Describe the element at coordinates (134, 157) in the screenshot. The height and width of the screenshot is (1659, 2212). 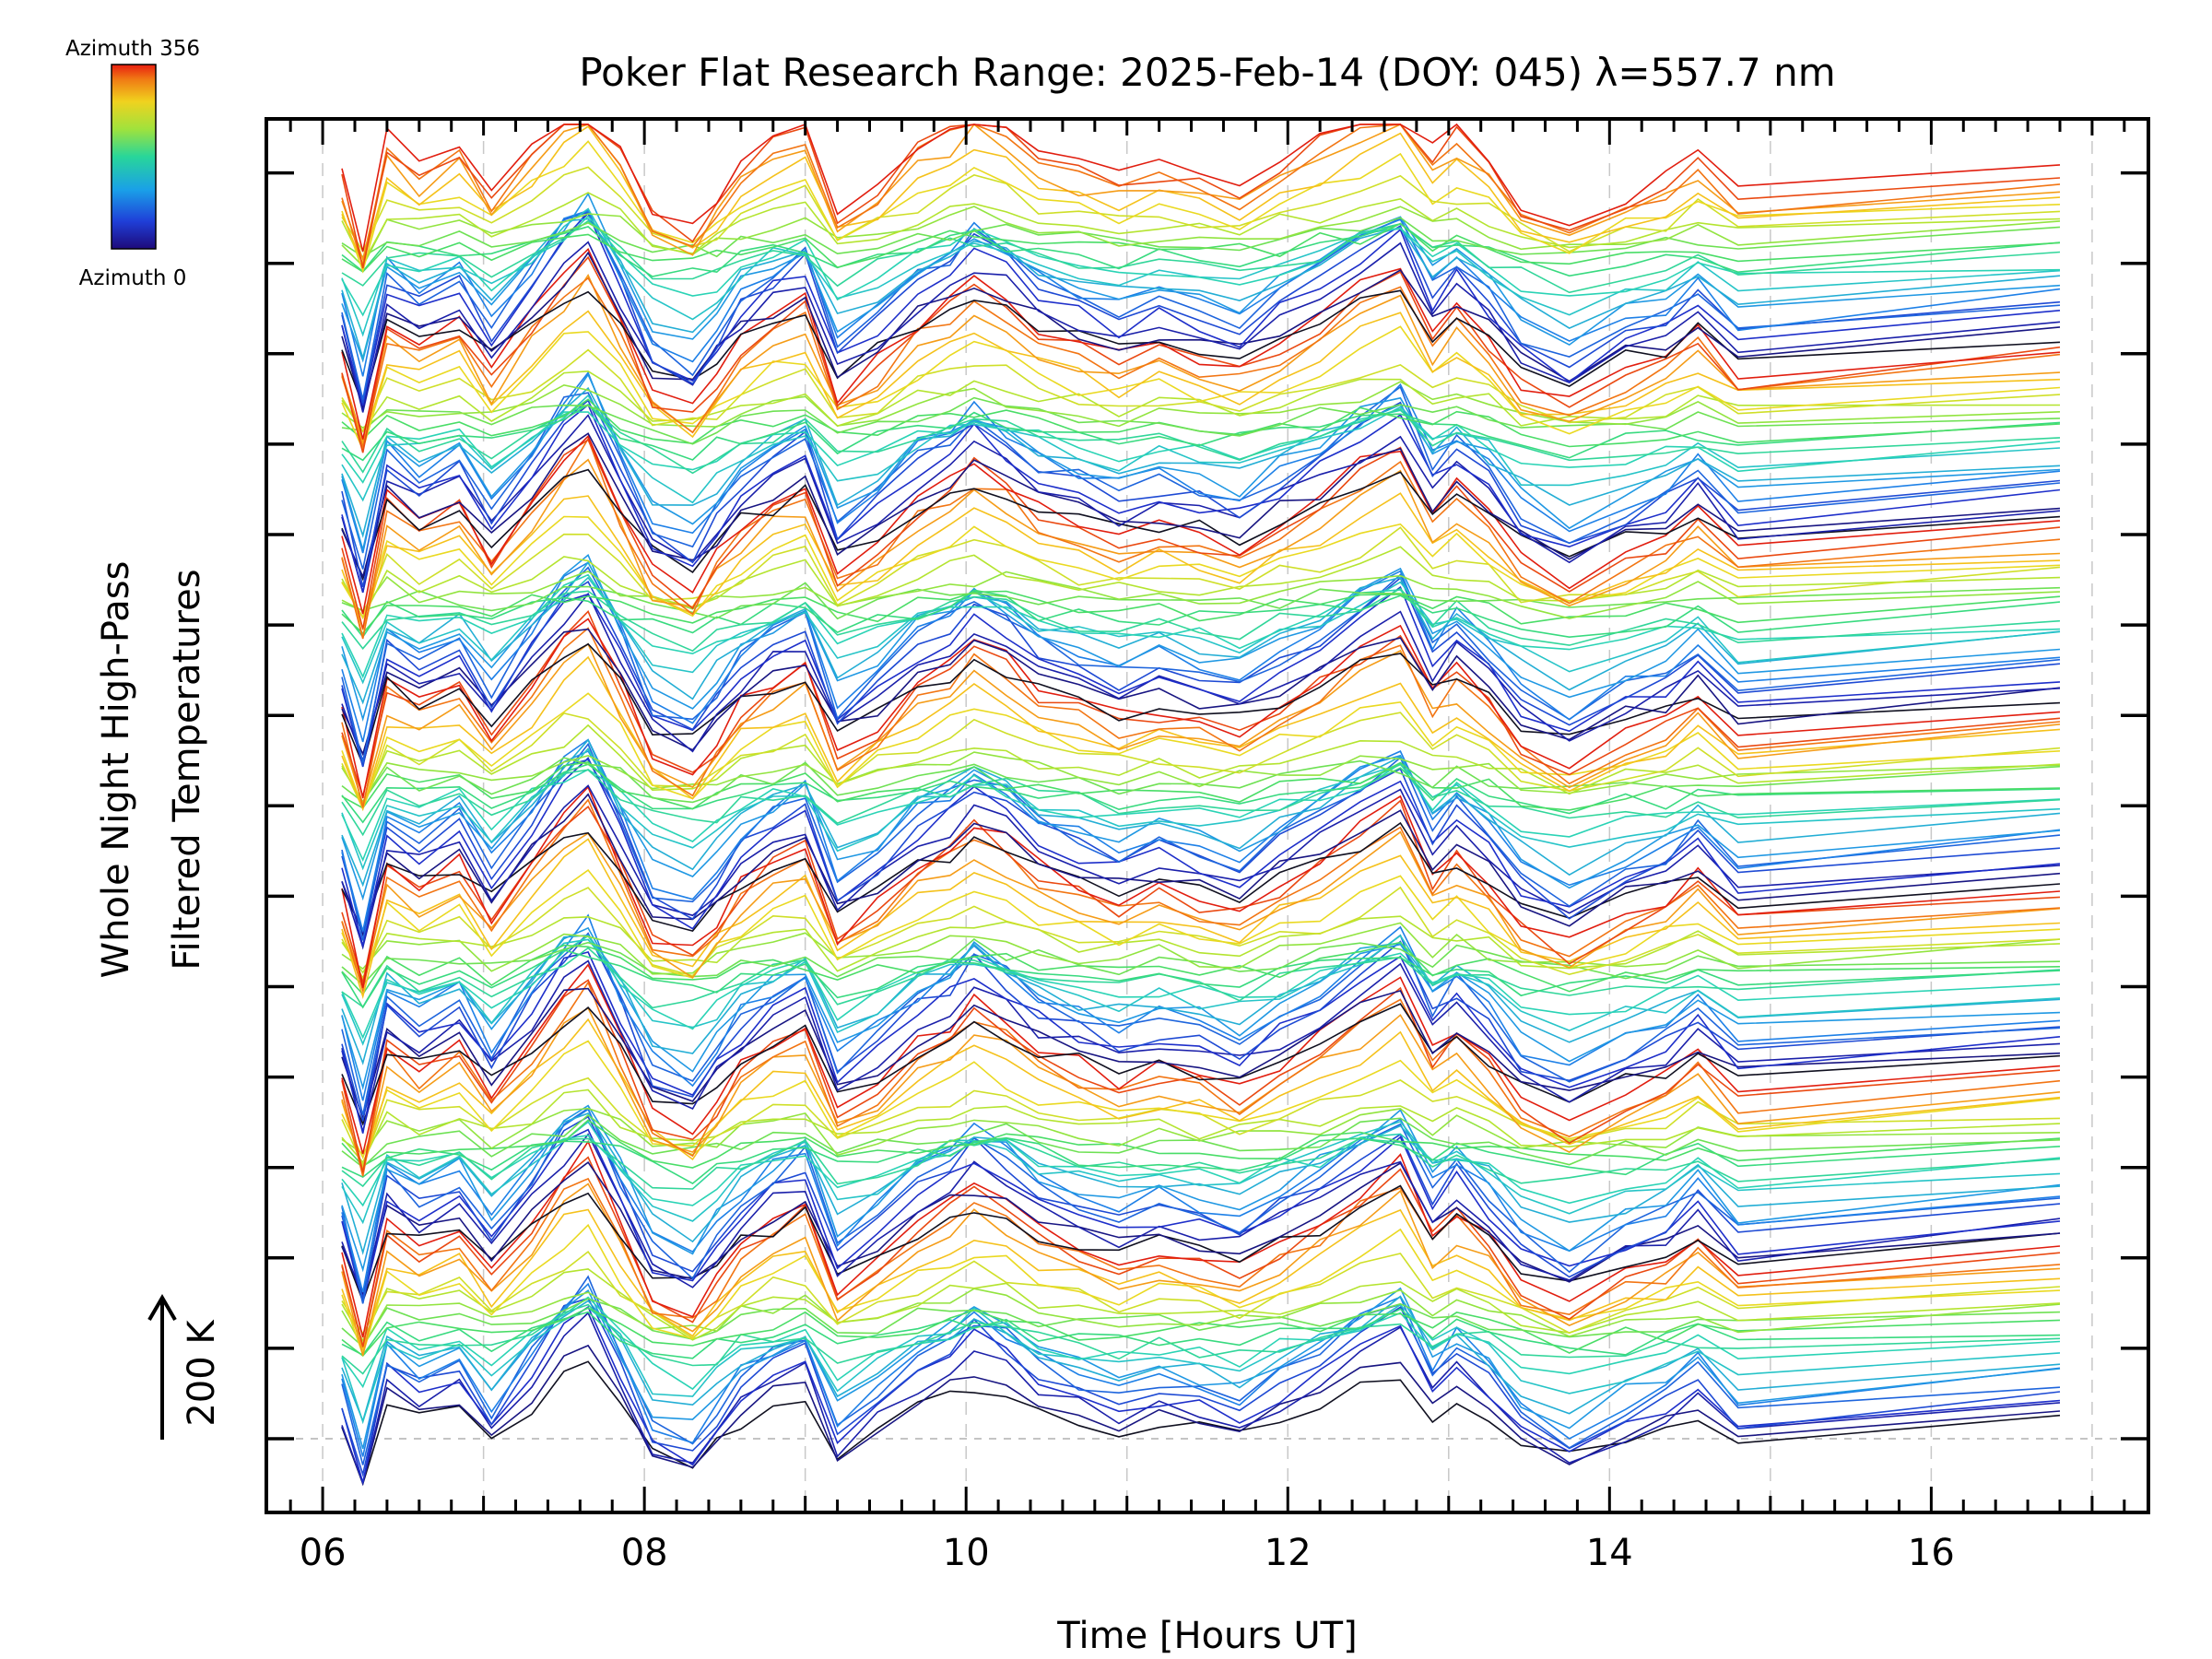
I see `colorbar` at that location.